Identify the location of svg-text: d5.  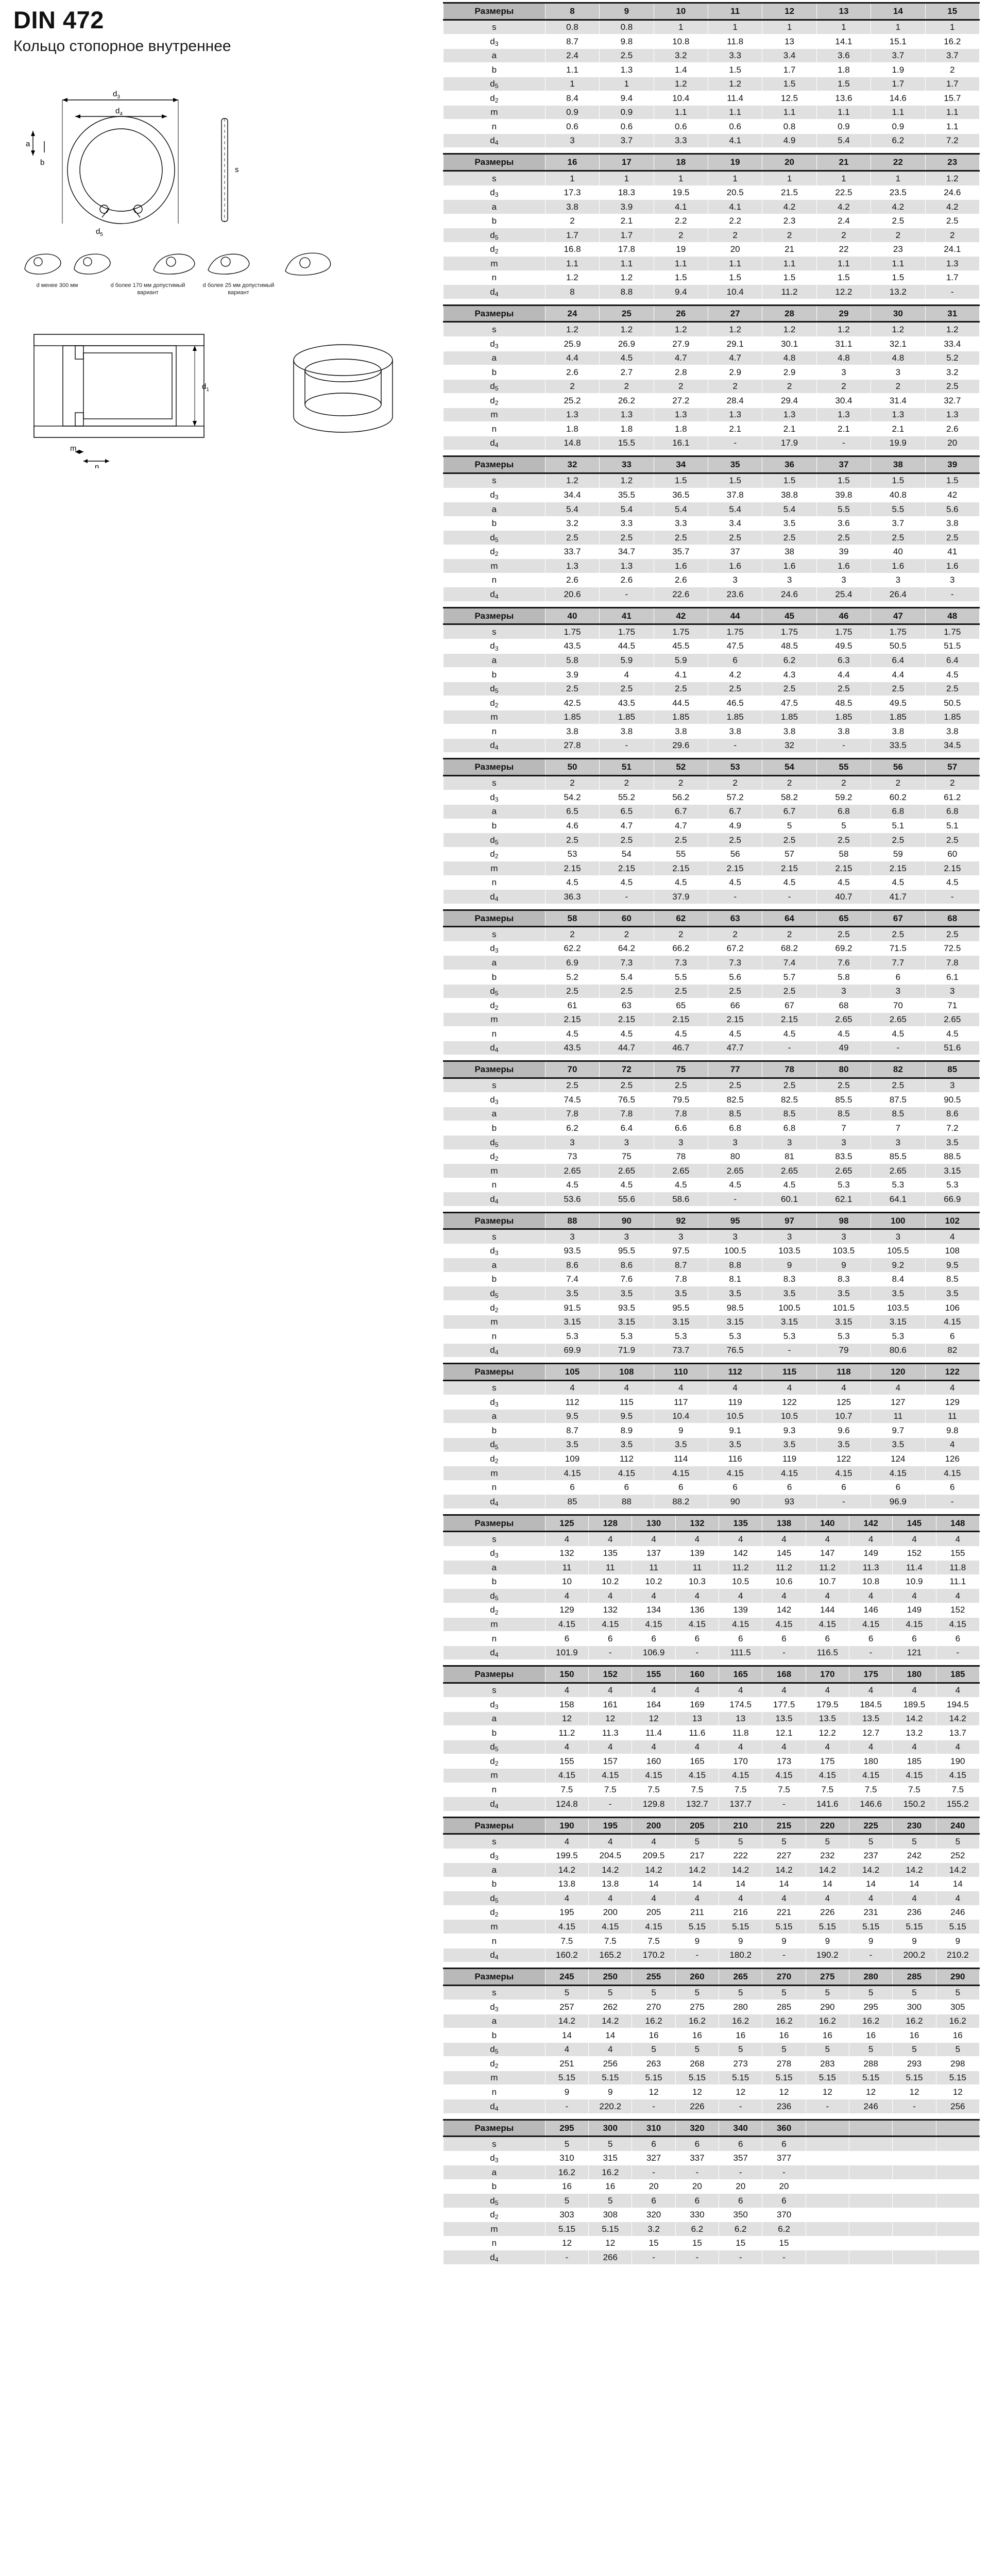
(99, 232).